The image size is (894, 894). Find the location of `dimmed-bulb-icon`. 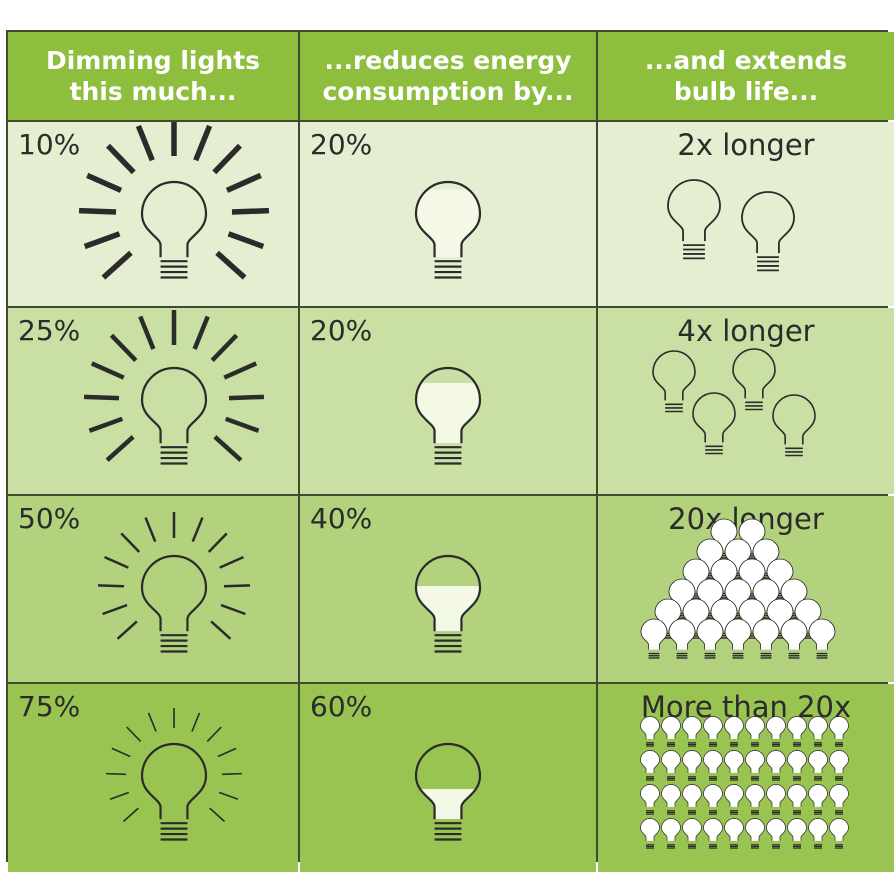

dimmed-bulb-icon is located at coordinates (174, 582).